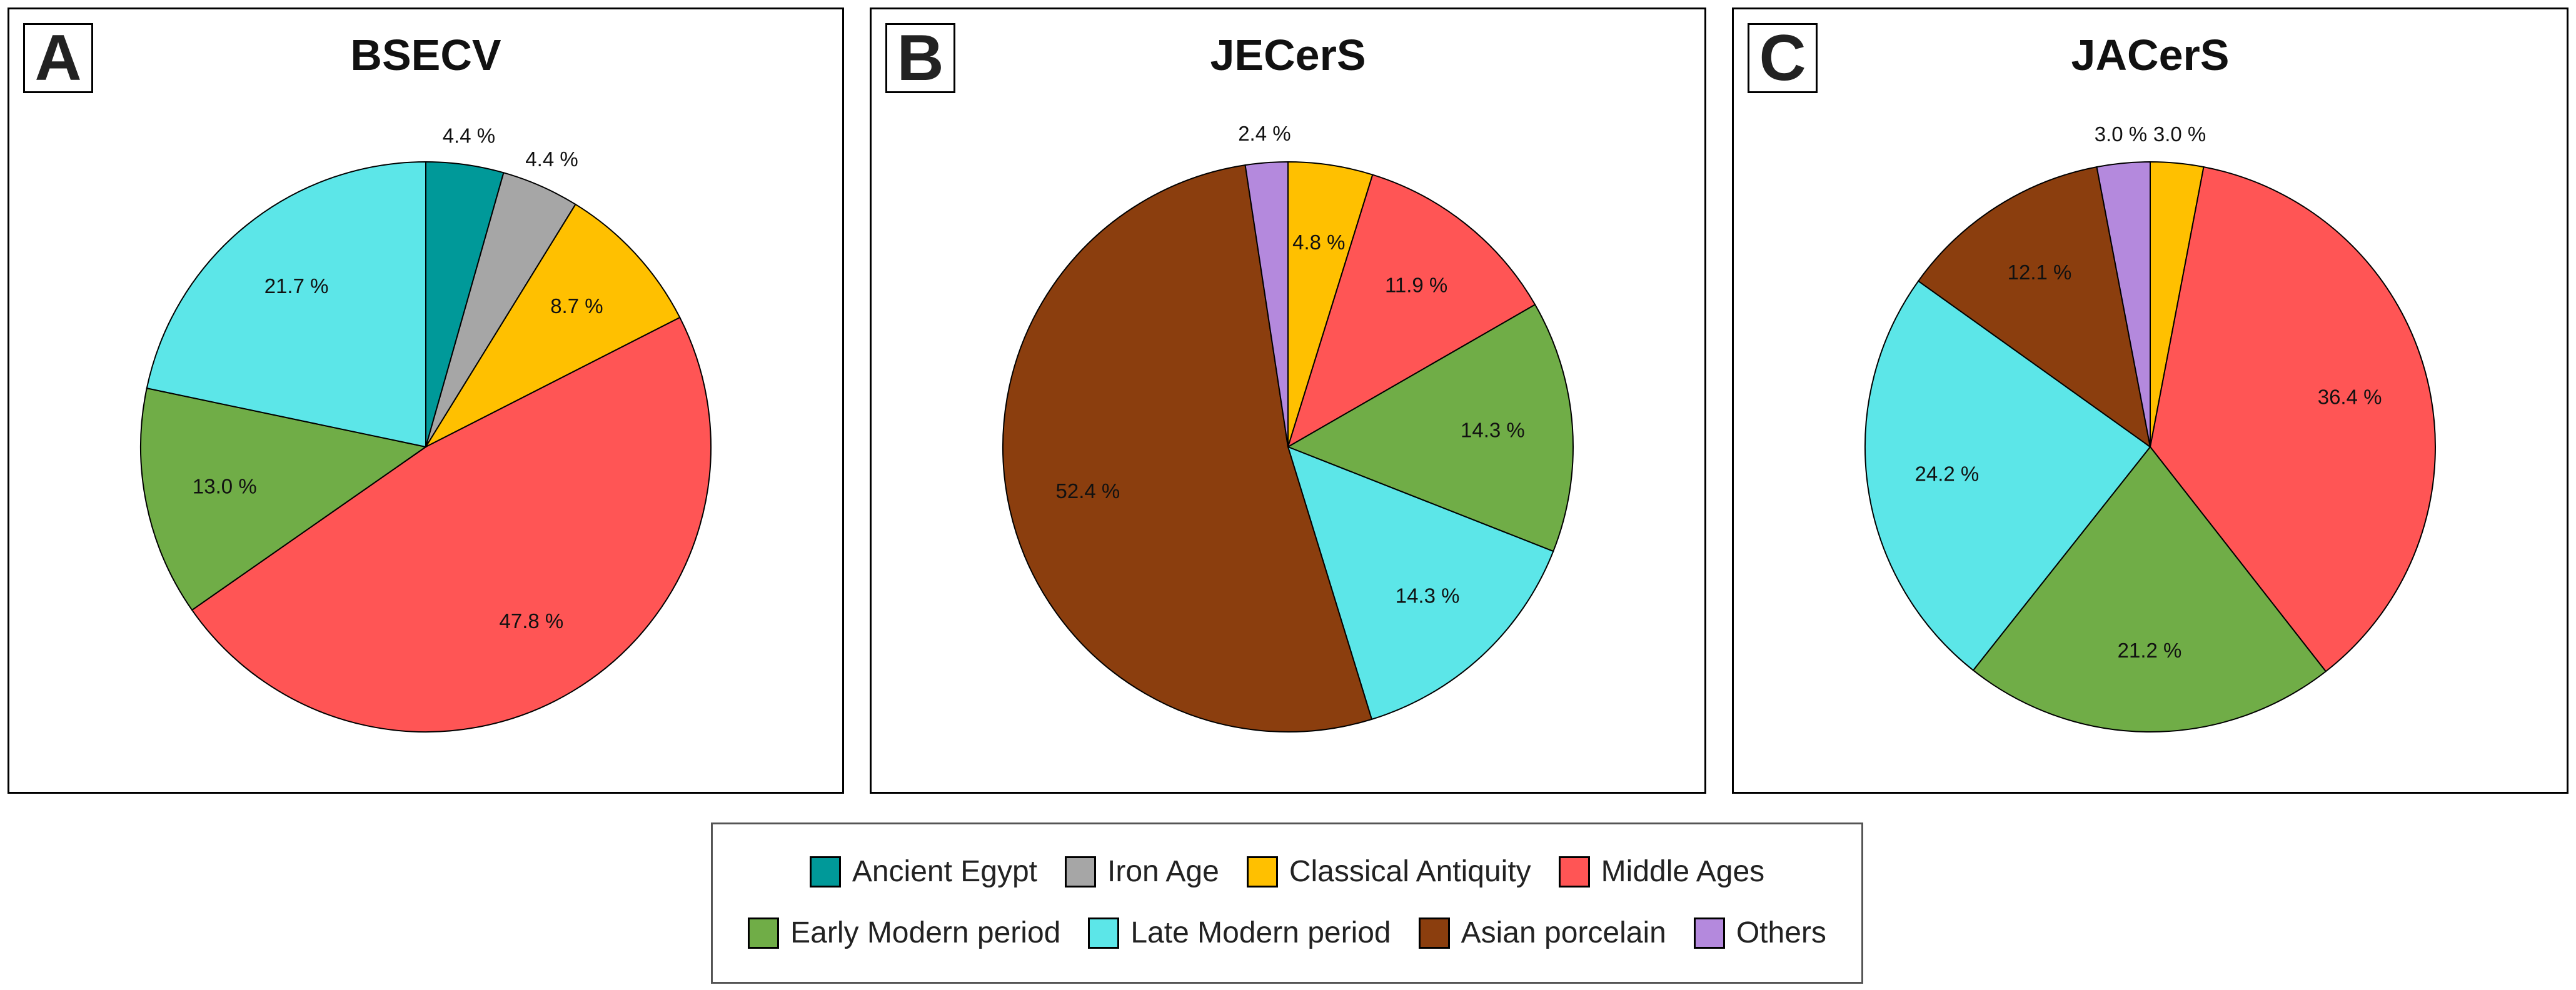  I want to click on legend-label: Asian porcelain, so click(1563, 932).